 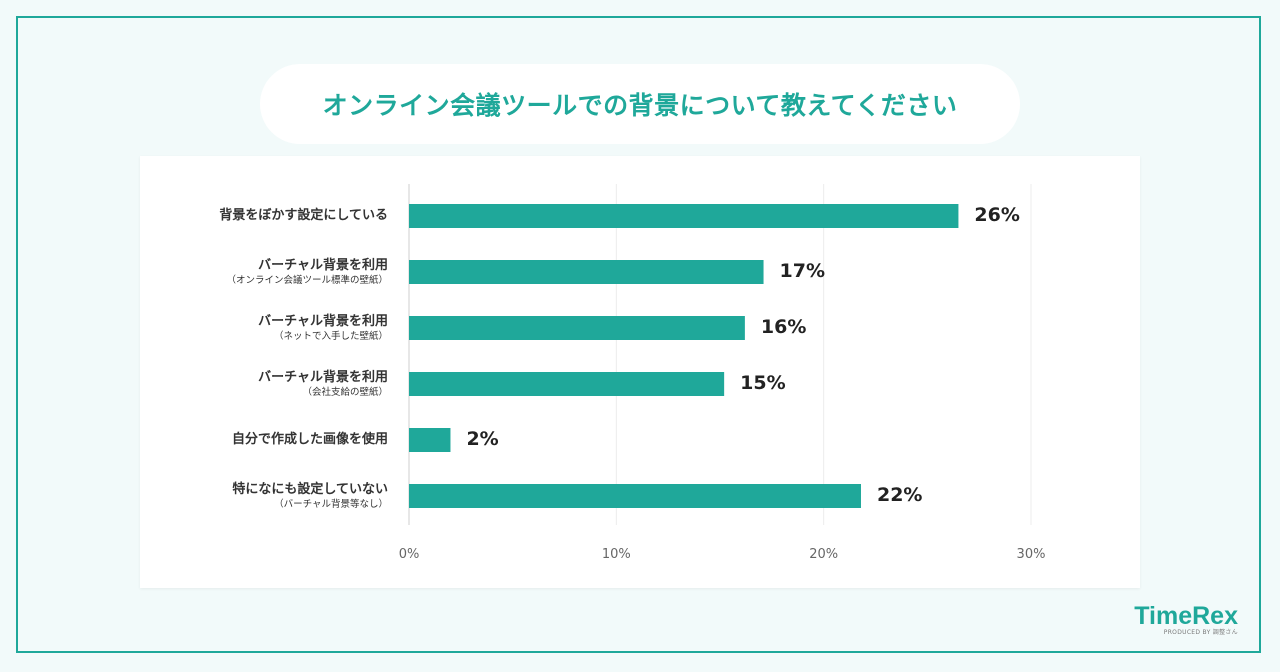 What do you see at coordinates (1186, 616) in the screenshot?
I see `logo-name: TimeRex` at bounding box center [1186, 616].